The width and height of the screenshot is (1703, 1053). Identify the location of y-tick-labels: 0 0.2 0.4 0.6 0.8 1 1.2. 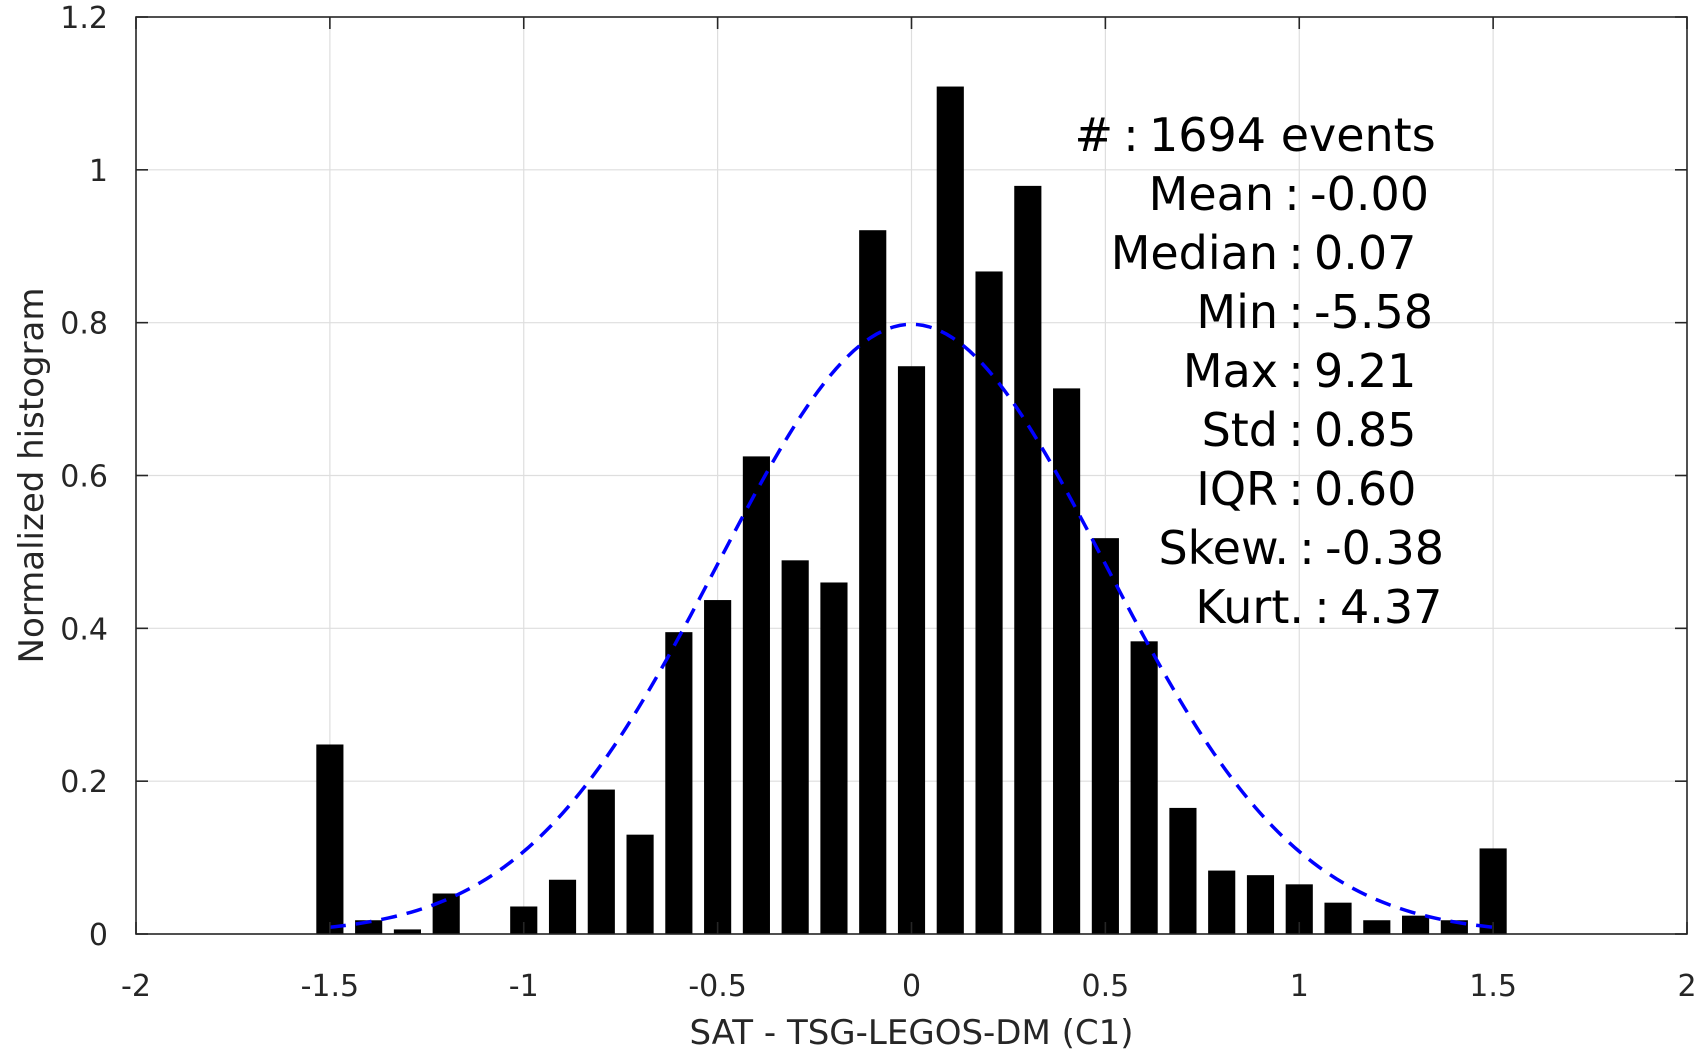
(84, 477).